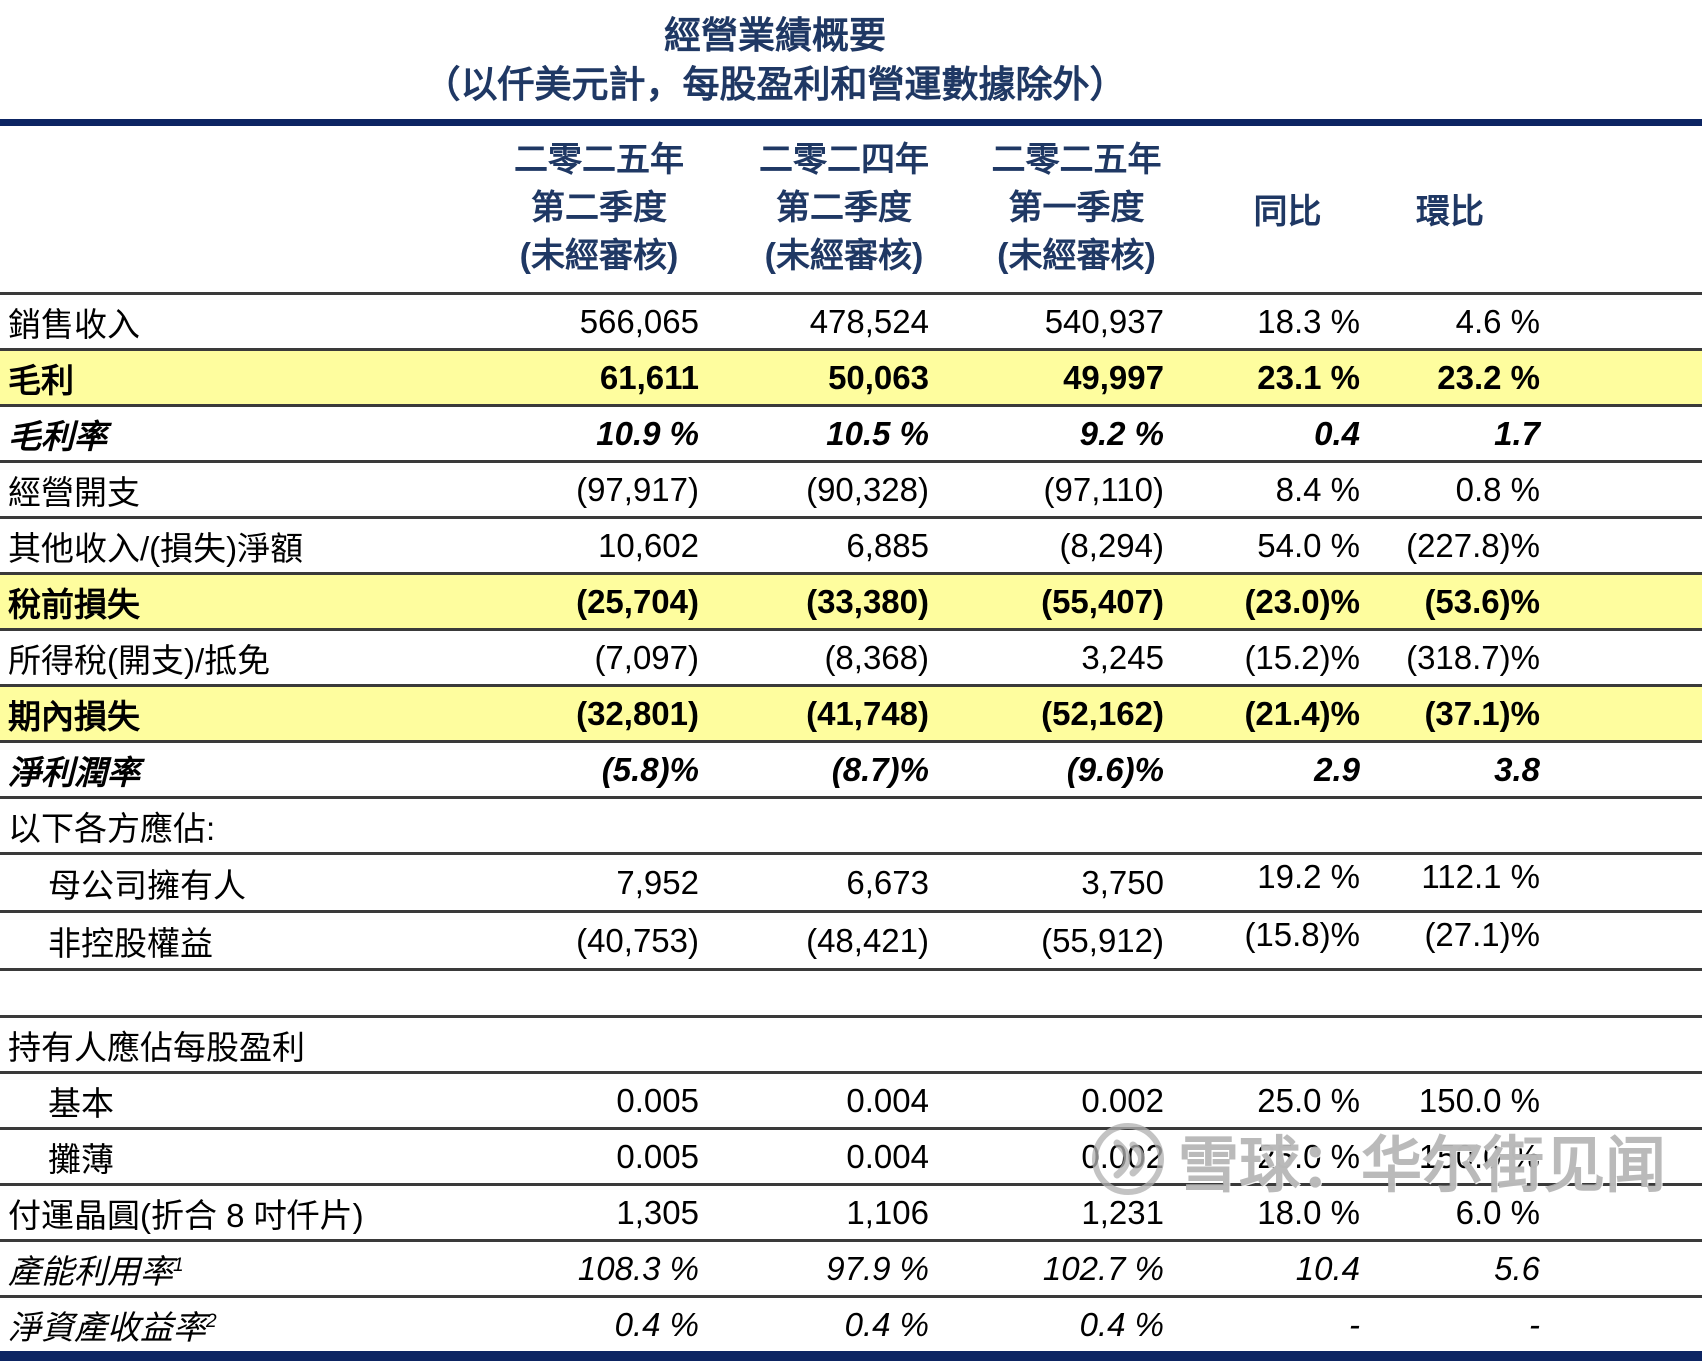 The image size is (1702, 1361). Describe the element at coordinates (1047, 883) in the screenshot. I see `value-cell: 3,750` at that location.